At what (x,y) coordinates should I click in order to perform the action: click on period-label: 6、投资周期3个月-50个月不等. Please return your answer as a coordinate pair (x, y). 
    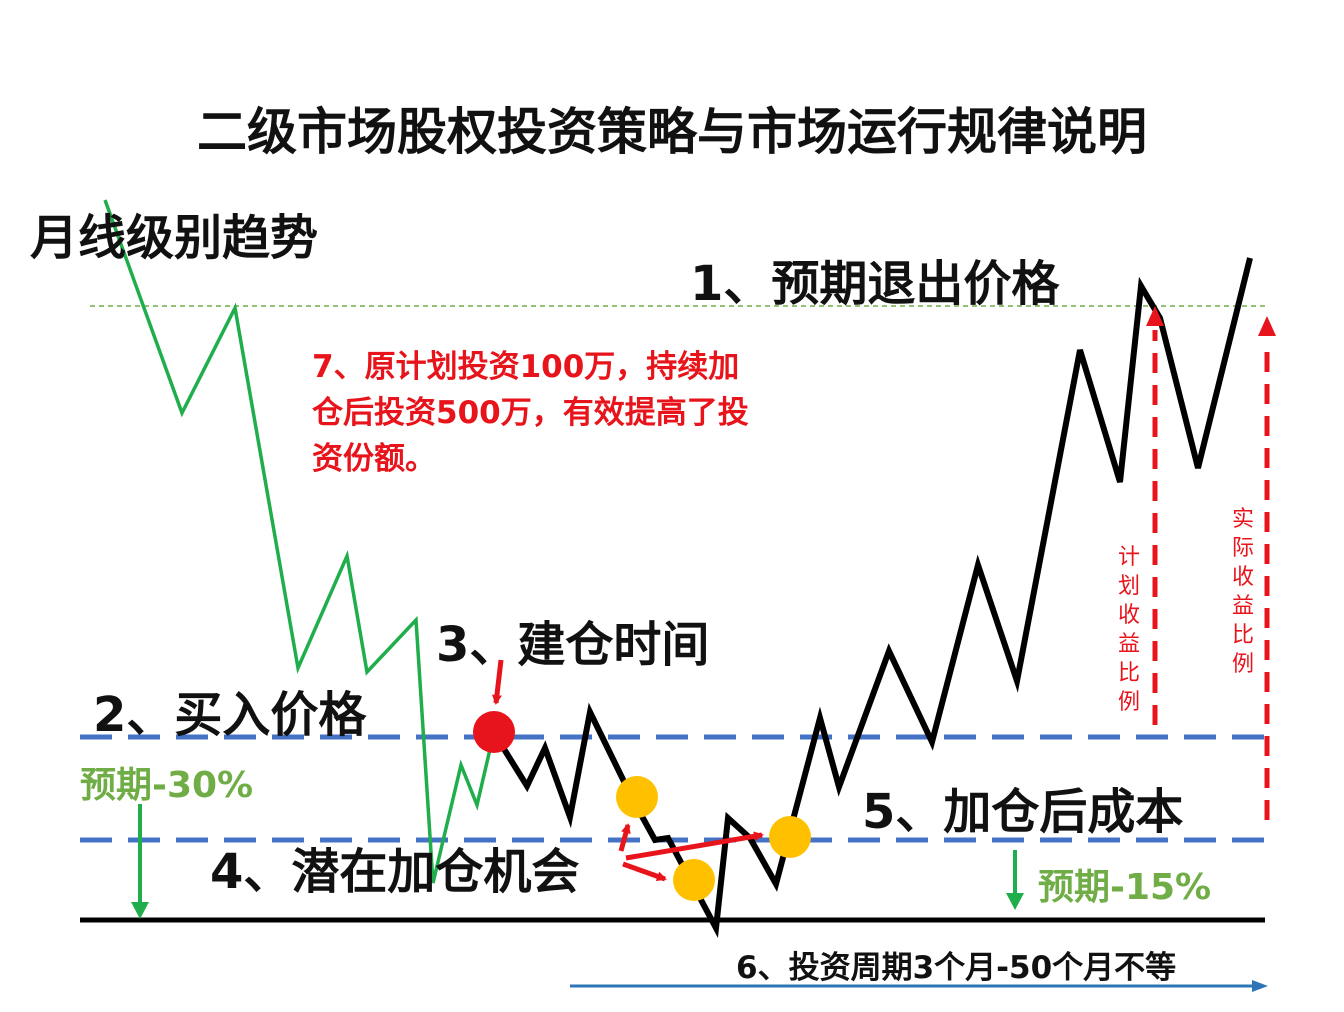
    Looking at the image, I should click on (956, 968).